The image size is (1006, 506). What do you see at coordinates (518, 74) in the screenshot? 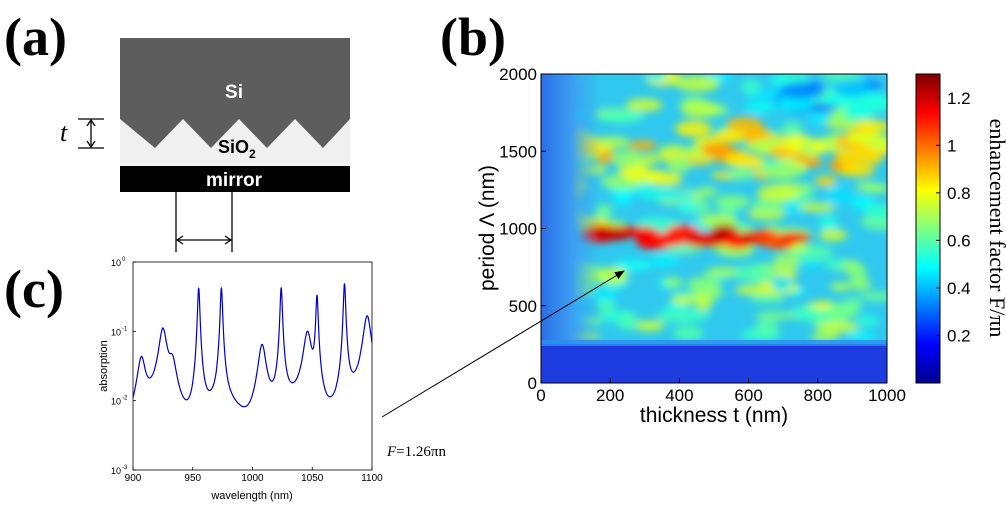
I see `heatmap-ytick-label: 2000` at bounding box center [518, 74].